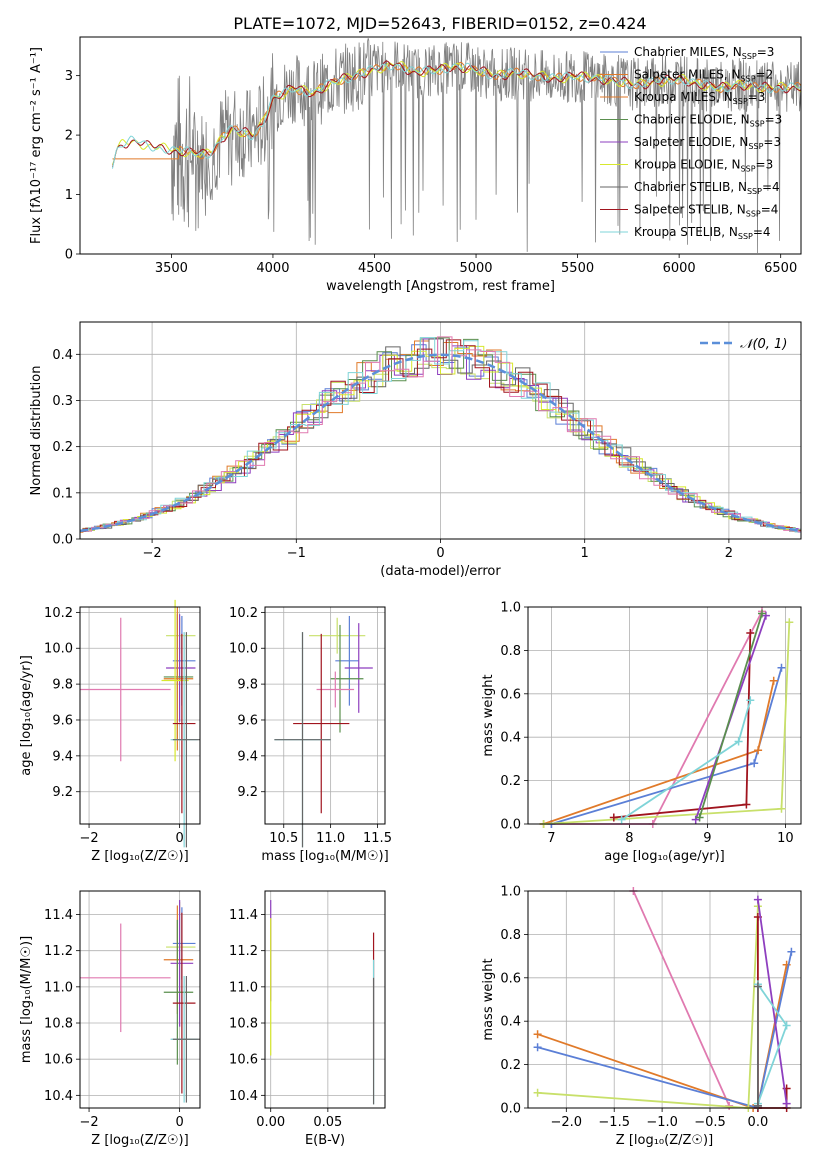 The width and height of the screenshot is (819, 1170). Describe the element at coordinates (26, 715) in the screenshot. I see `y-axis-label: age [log₁₀(age/yr)]` at that location.